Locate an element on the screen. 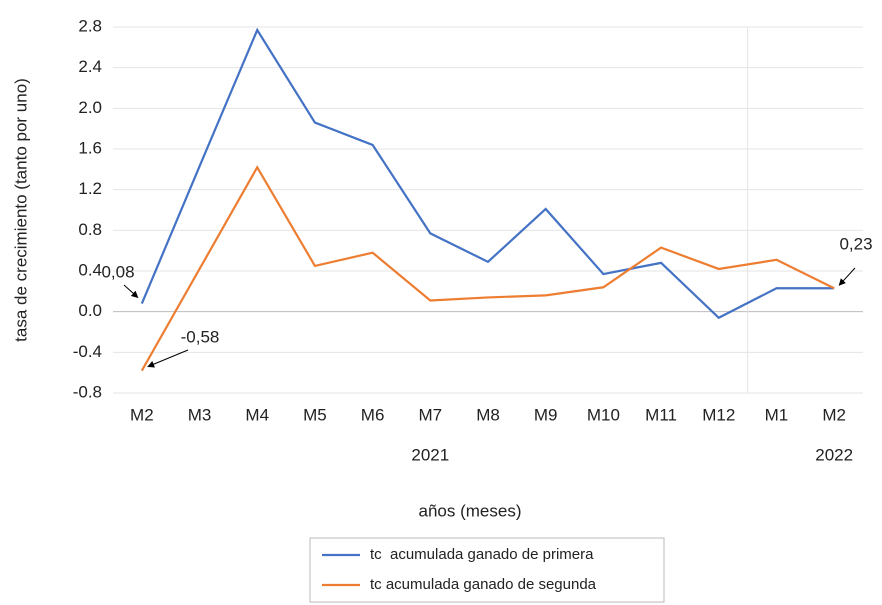  x-tick-label: M3 is located at coordinates (200, 414).